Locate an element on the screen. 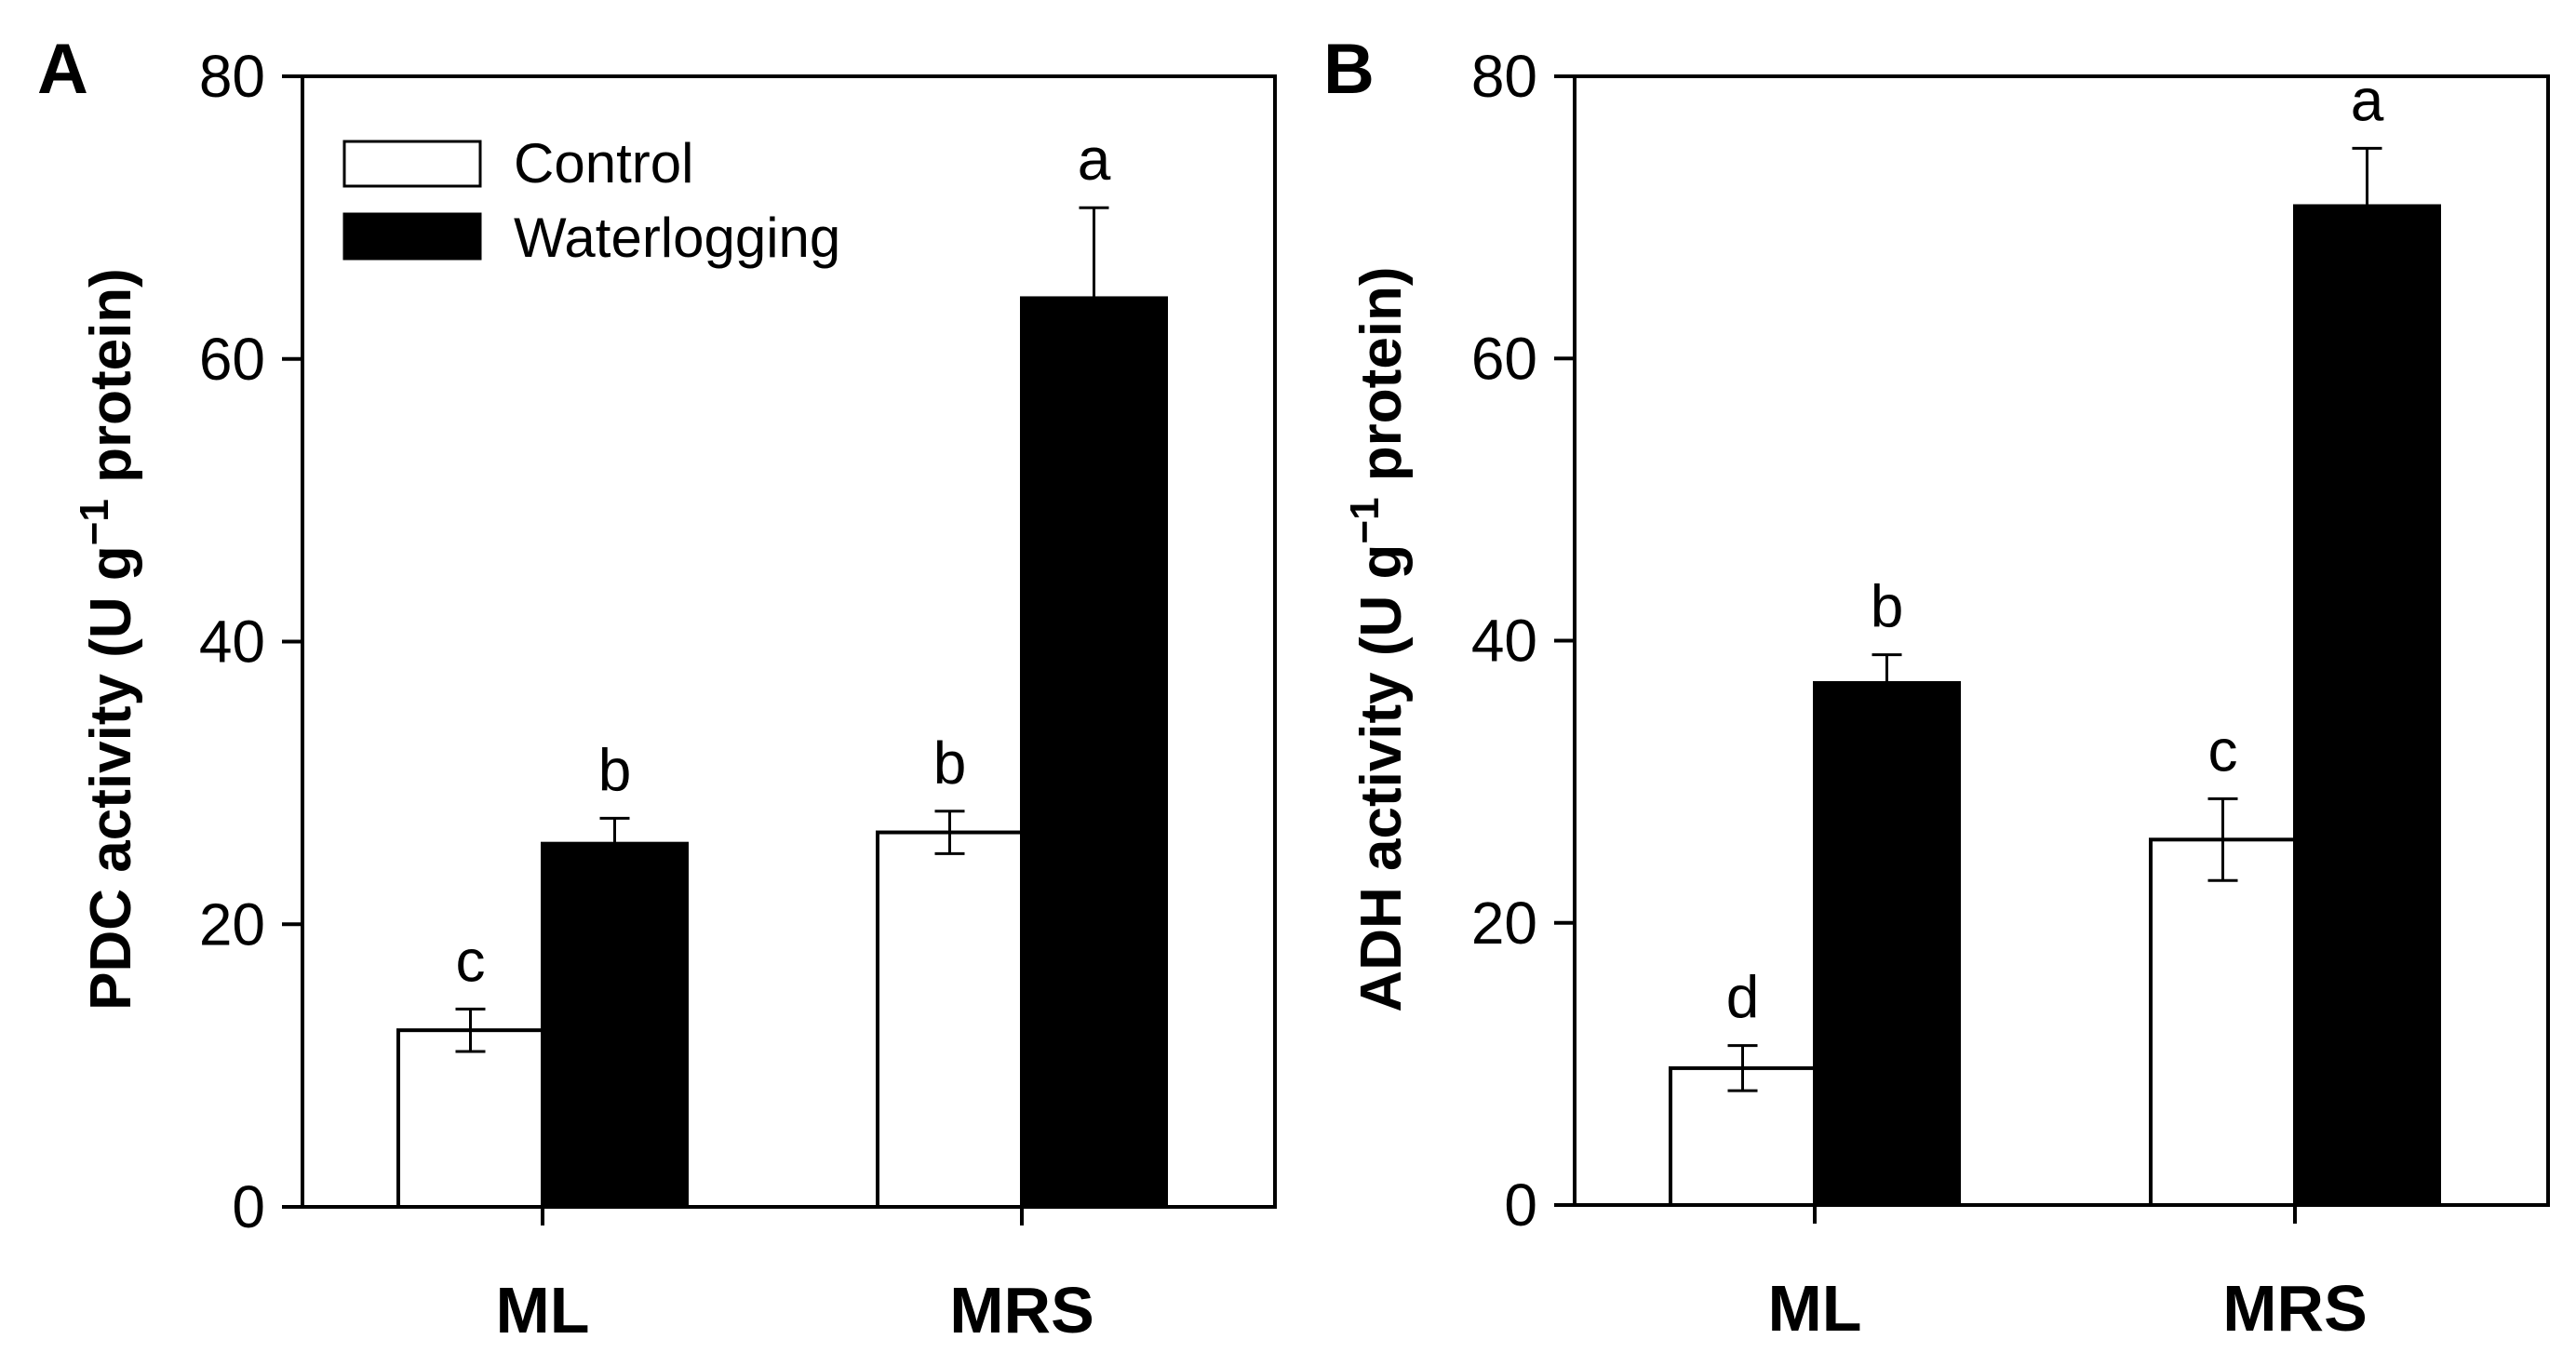 The width and height of the screenshot is (2576, 1366). legend-swatch-waterlogging is located at coordinates (412, 236).